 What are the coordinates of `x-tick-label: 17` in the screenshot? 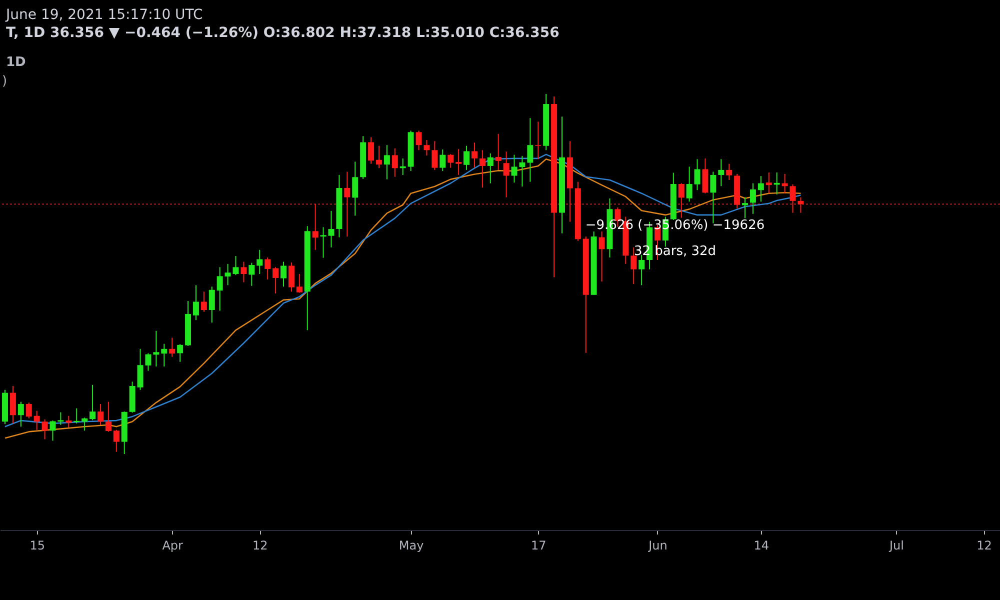 It's located at (538, 545).